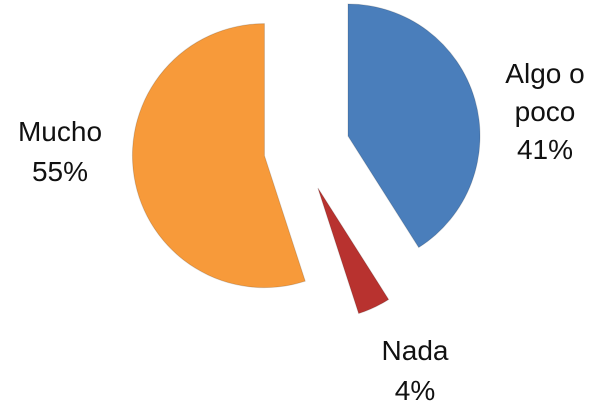 The height and width of the screenshot is (410, 598). What do you see at coordinates (415, 350) in the screenshot?
I see `slice-label: Nada` at bounding box center [415, 350].